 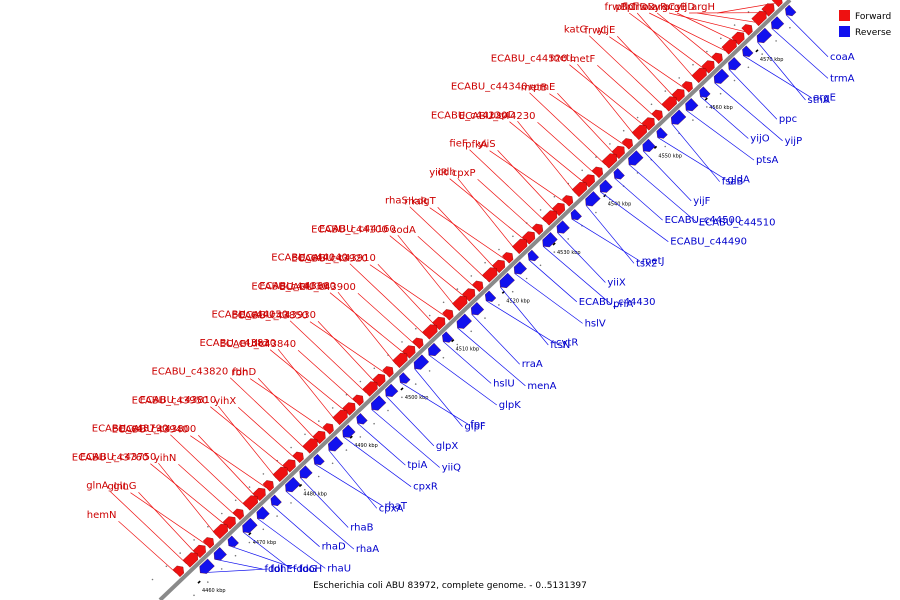 I want to click on gene-label-ecabu-c43950: ECABU_c43950, so click(x=170, y=401).